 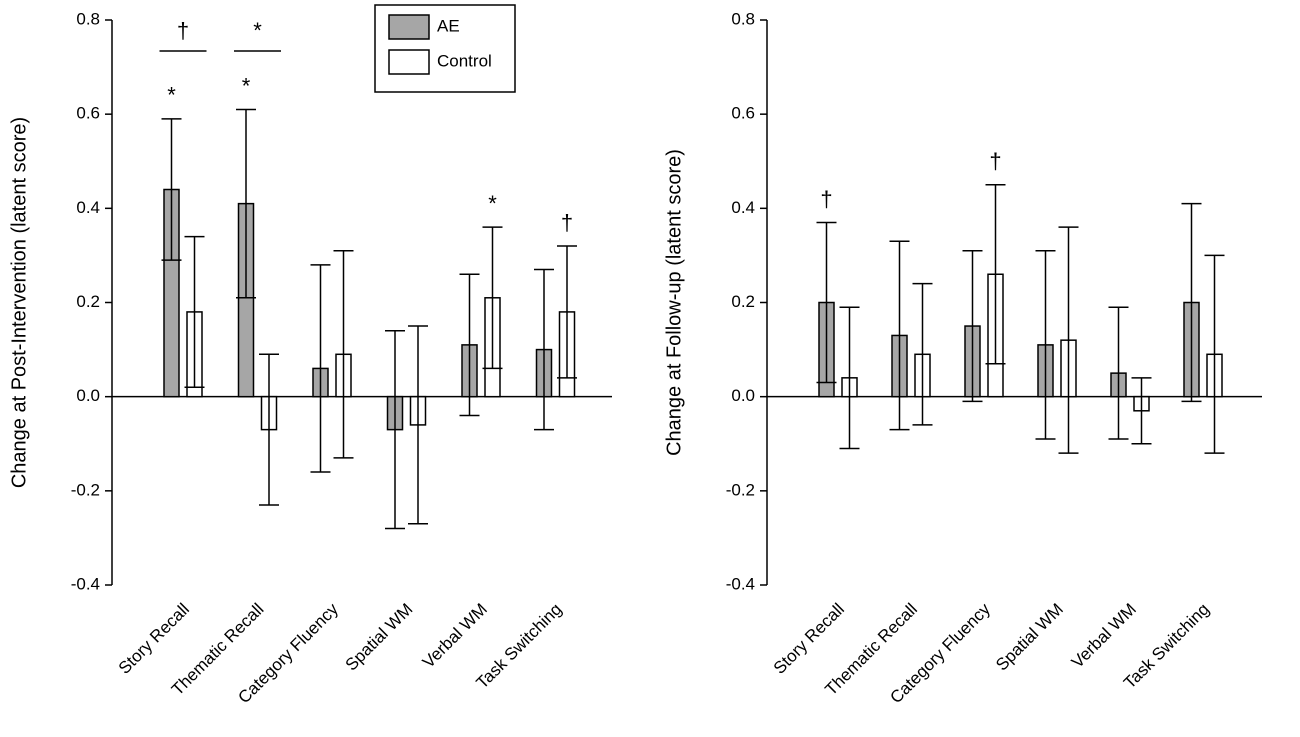 I want to click on legend: AE Control, so click(x=445, y=48).